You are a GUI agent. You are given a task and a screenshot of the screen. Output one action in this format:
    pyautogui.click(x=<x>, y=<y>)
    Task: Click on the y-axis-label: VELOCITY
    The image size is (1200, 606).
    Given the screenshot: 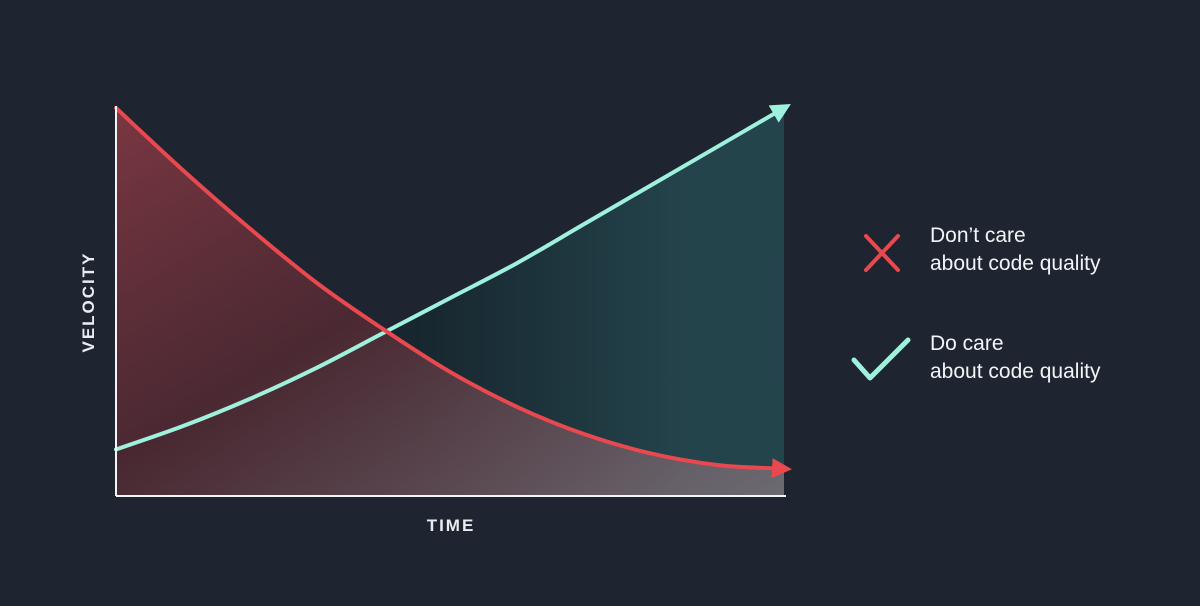 What is the action you would take?
    pyautogui.click(x=88, y=301)
    